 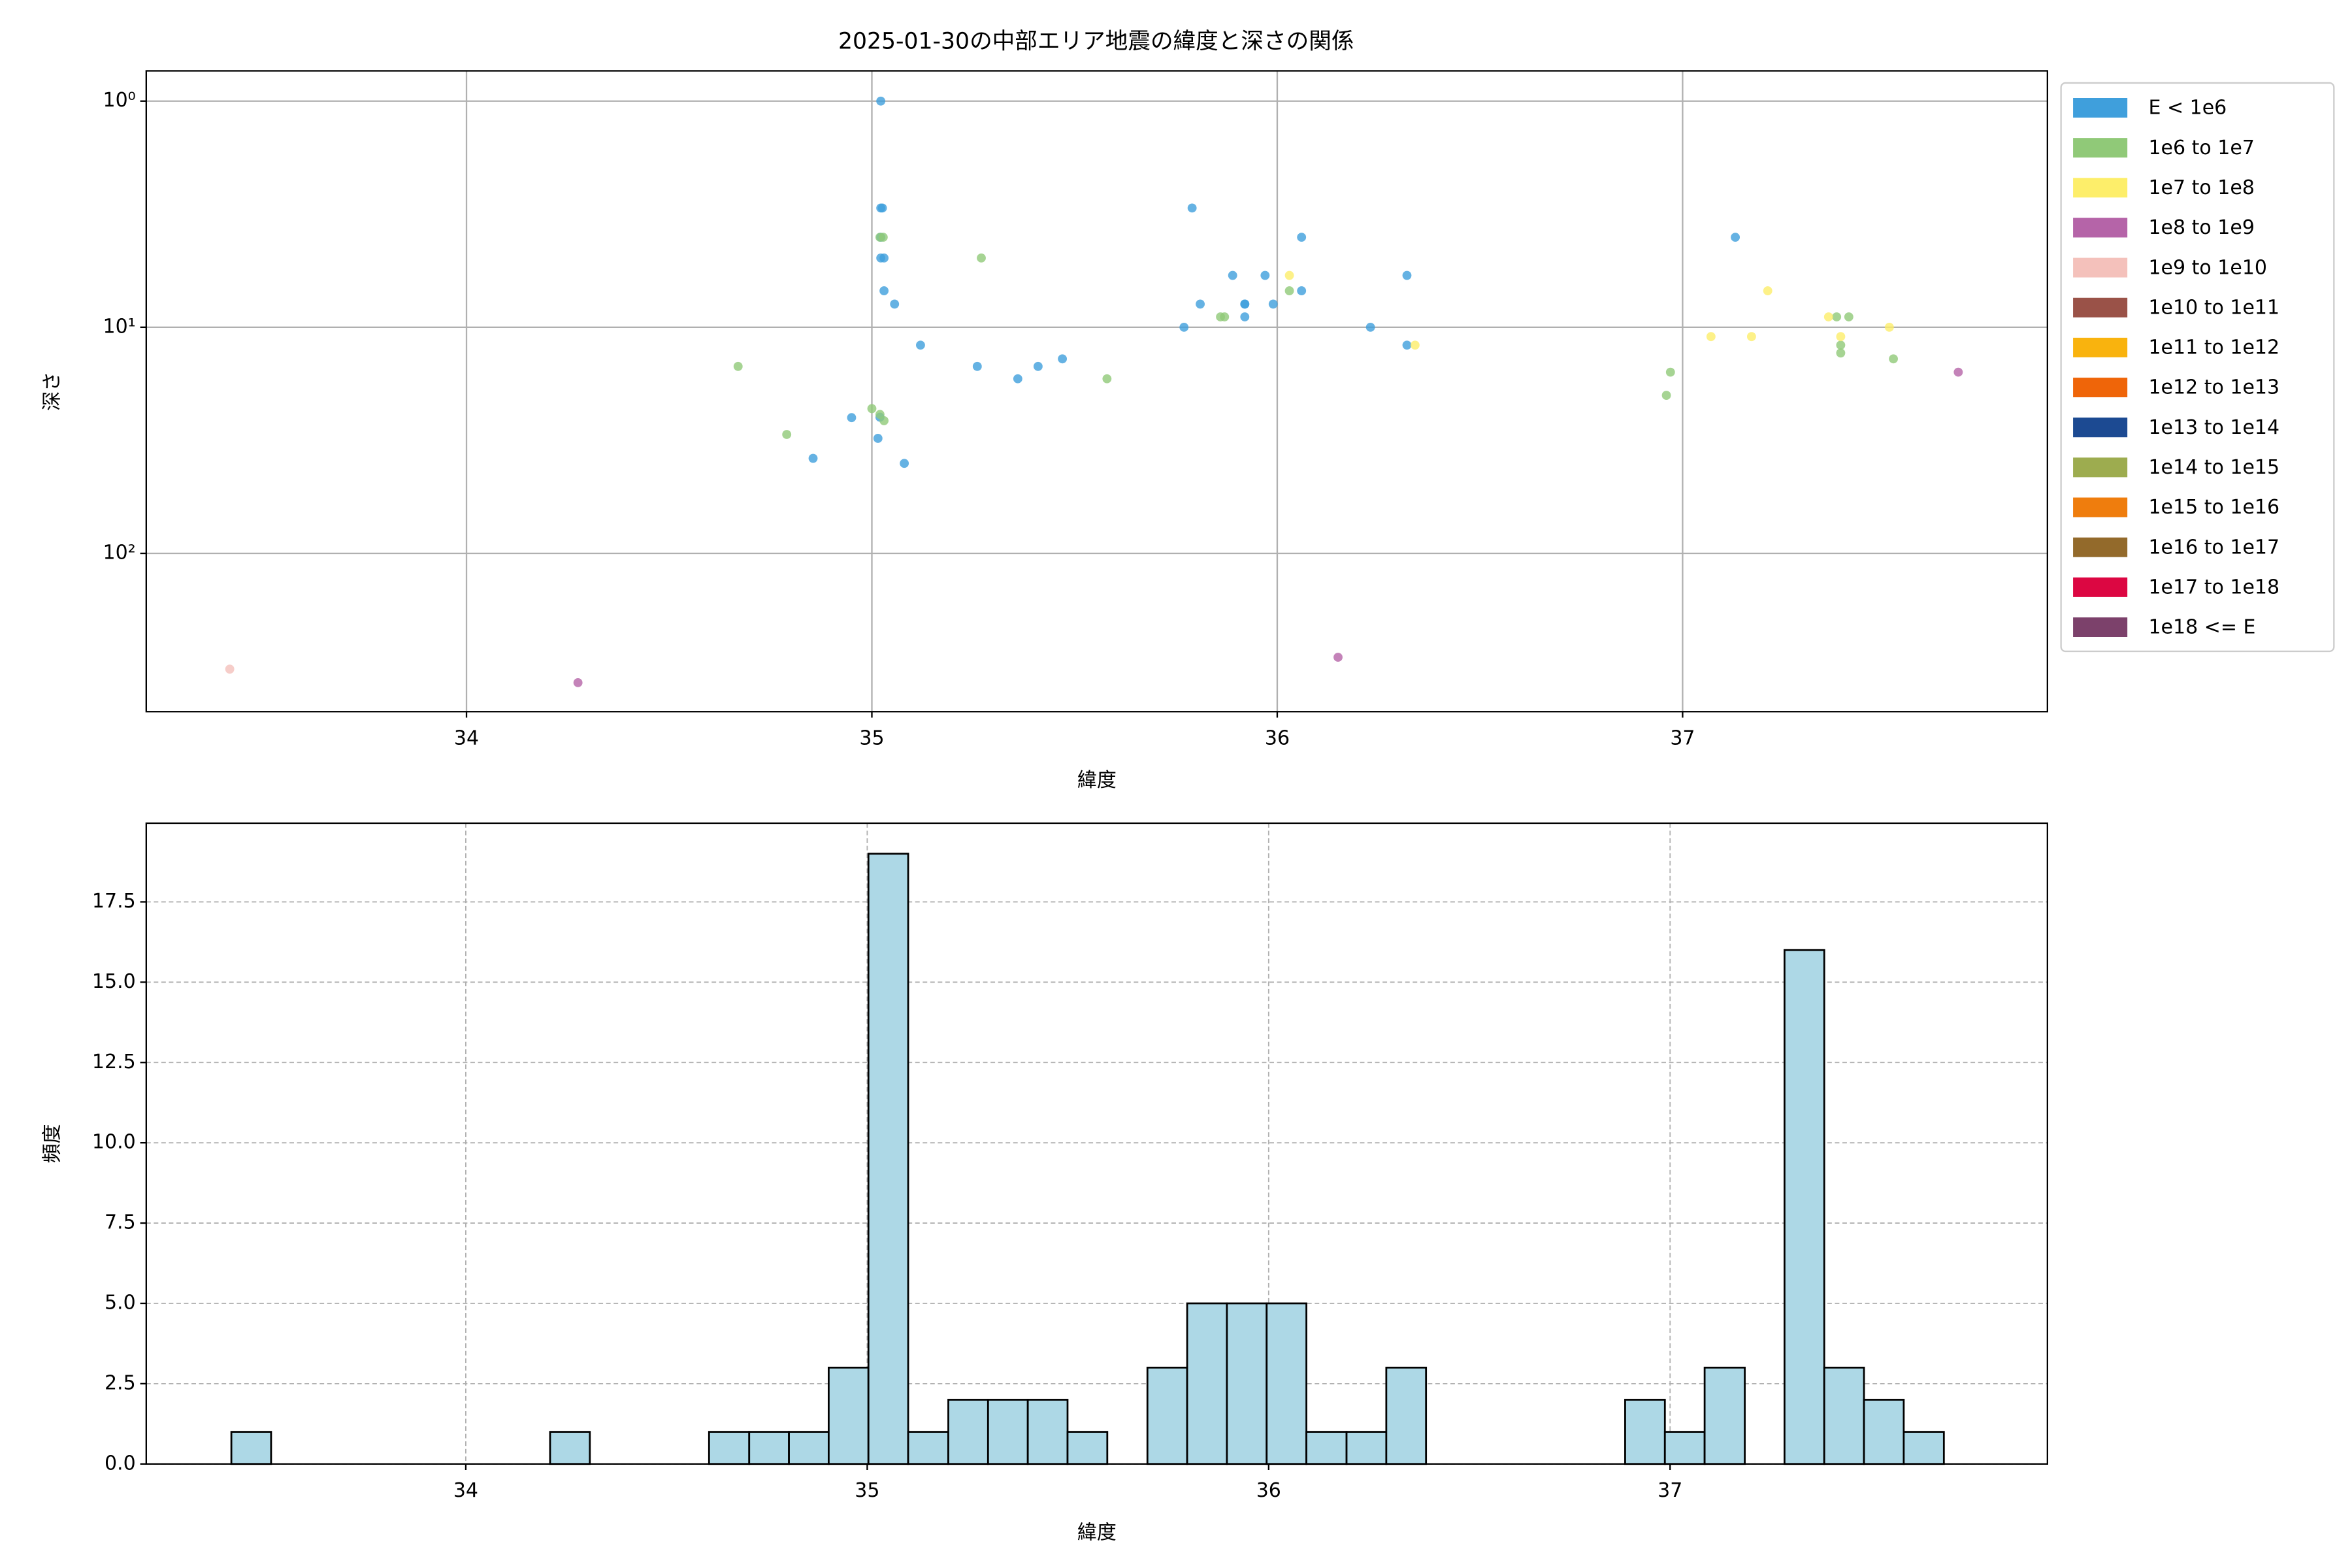 What do you see at coordinates (120, 1382) in the screenshot?
I see `y-tick-label: 2.5` at bounding box center [120, 1382].